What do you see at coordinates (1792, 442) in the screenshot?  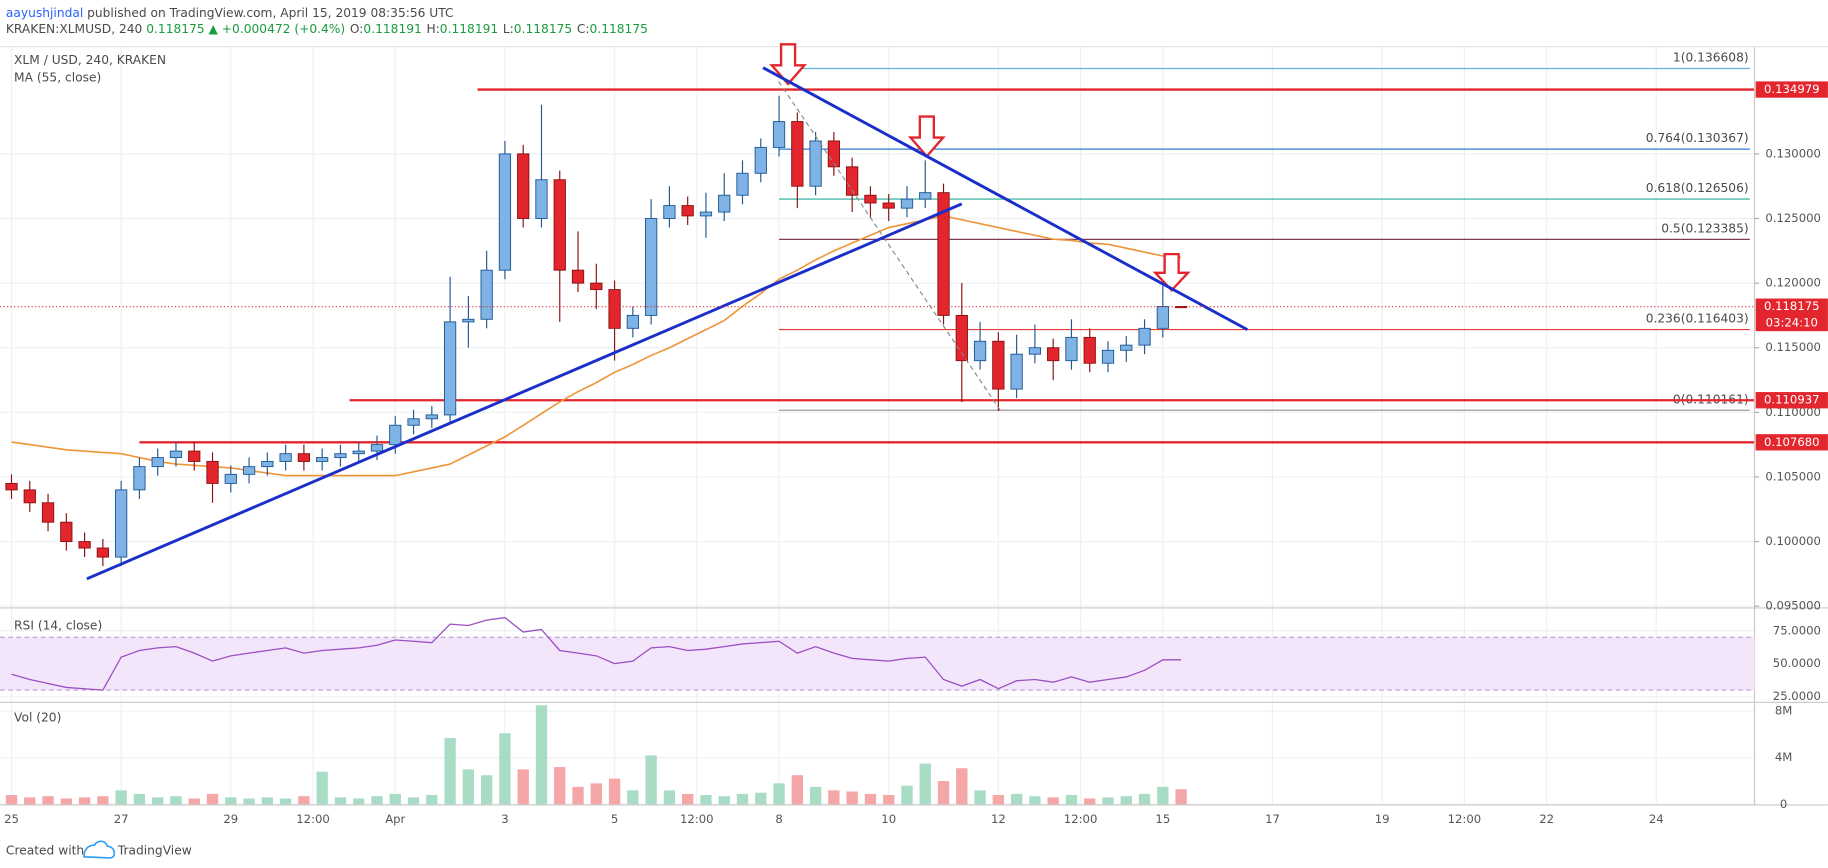 I see `level-tag-label: 0.107680` at bounding box center [1792, 442].